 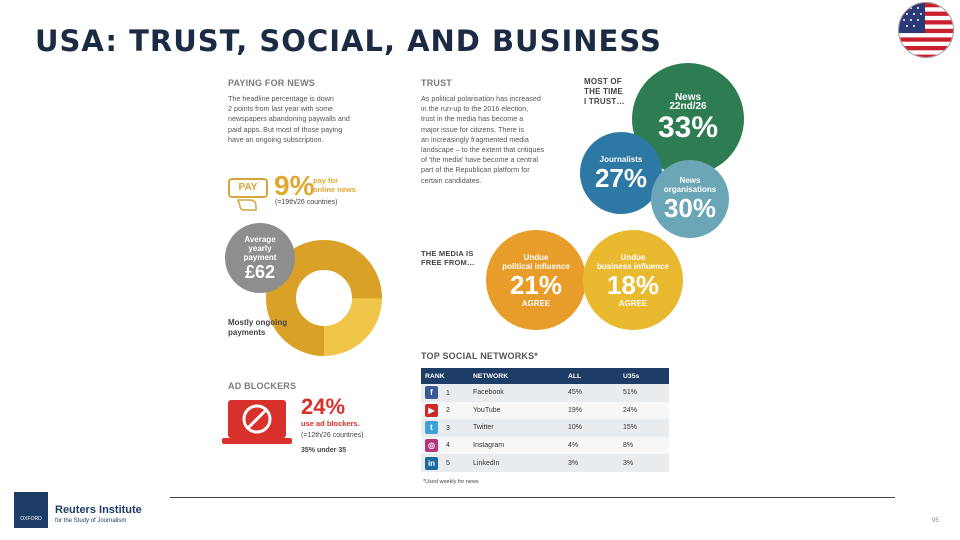 What do you see at coordinates (431, 463) in the screenshot?
I see `linkedin-icon: in` at bounding box center [431, 463].